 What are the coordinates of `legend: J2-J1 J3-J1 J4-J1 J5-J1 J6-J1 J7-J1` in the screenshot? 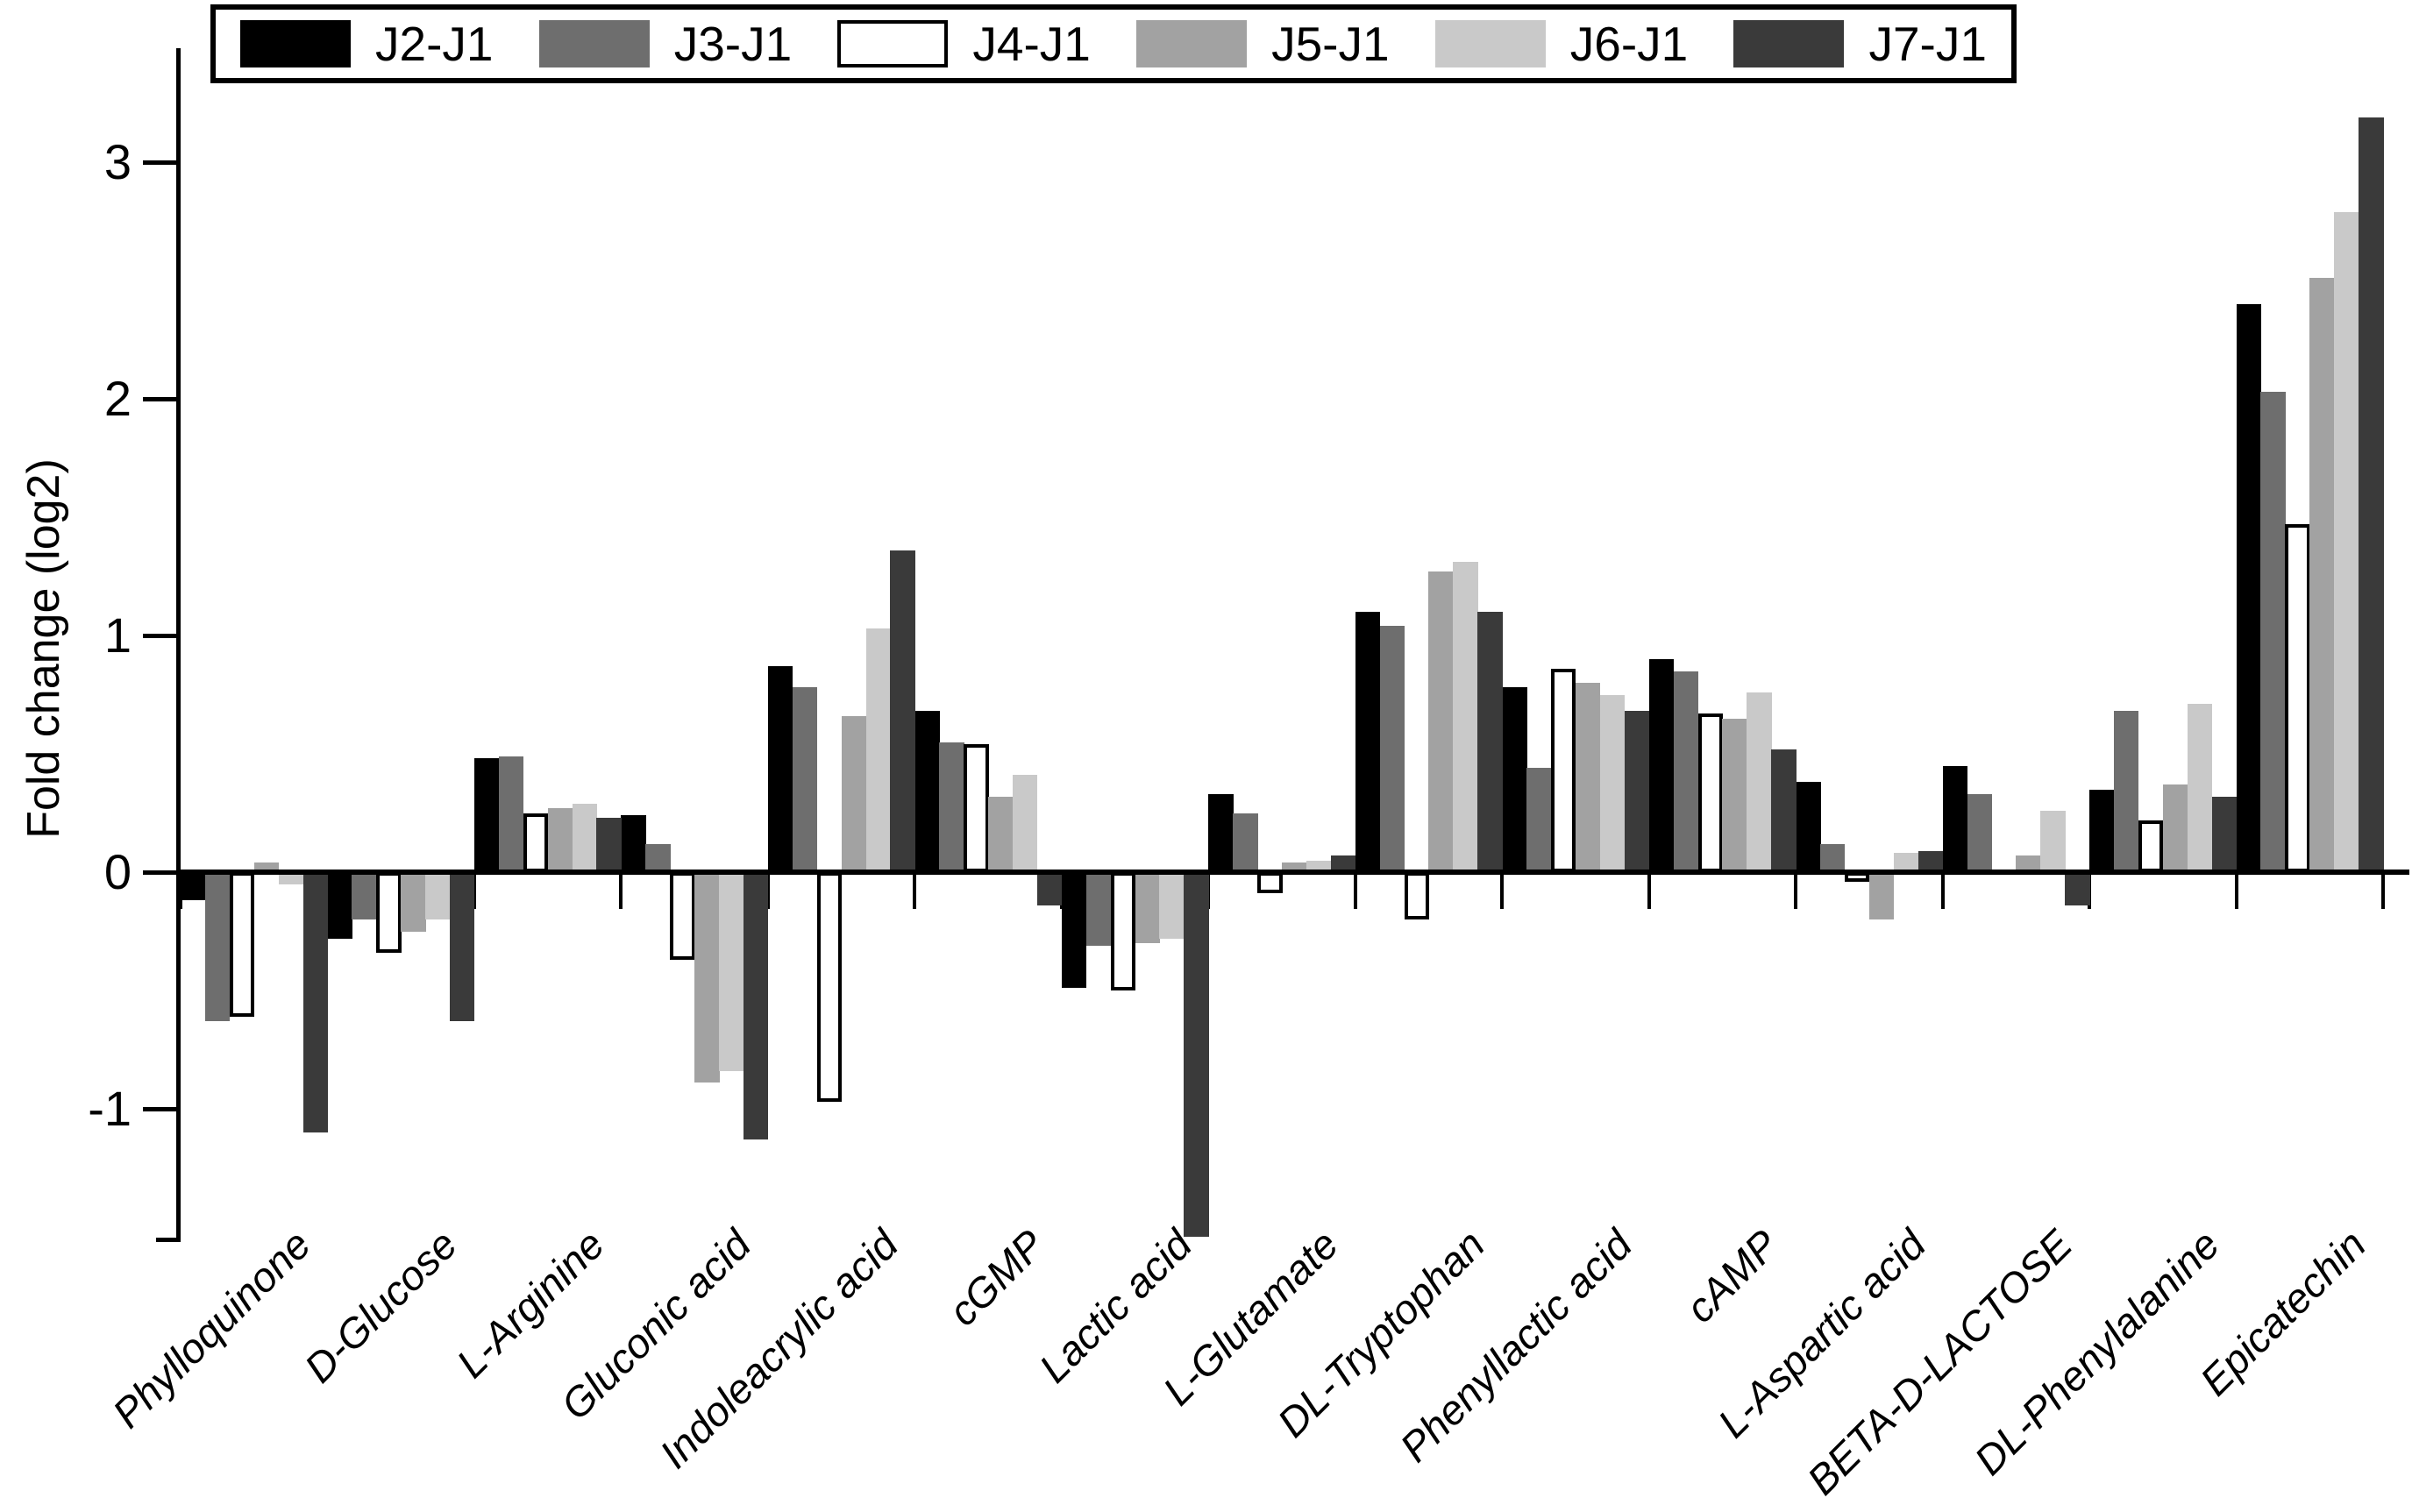 It's located at (1114, 43).